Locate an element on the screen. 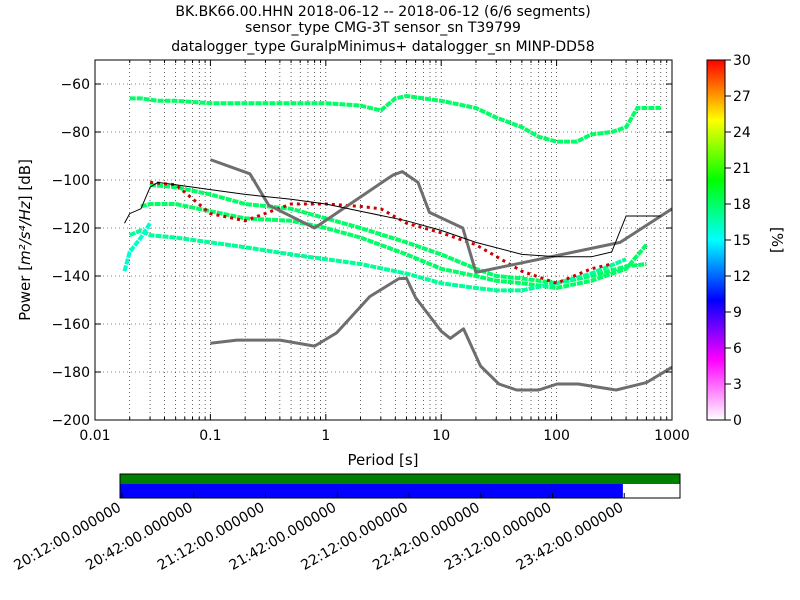  y-tick-label: −200 is located at coordinates (71, 421).